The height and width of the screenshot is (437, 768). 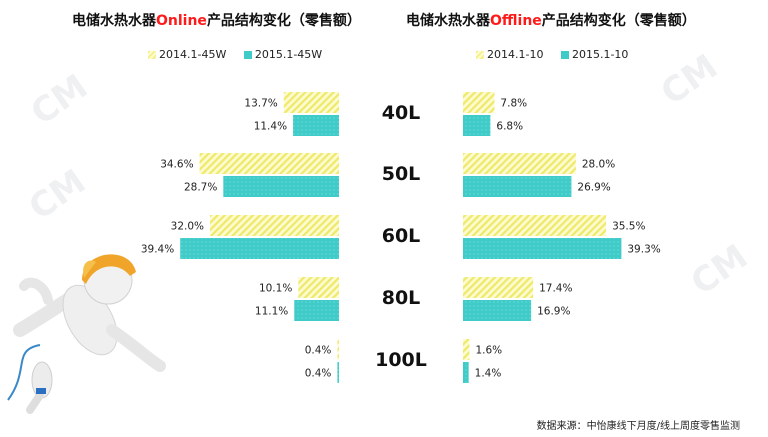 I want to click on legend-item-2015: 2015.1-10, so click(x=594, y=54).